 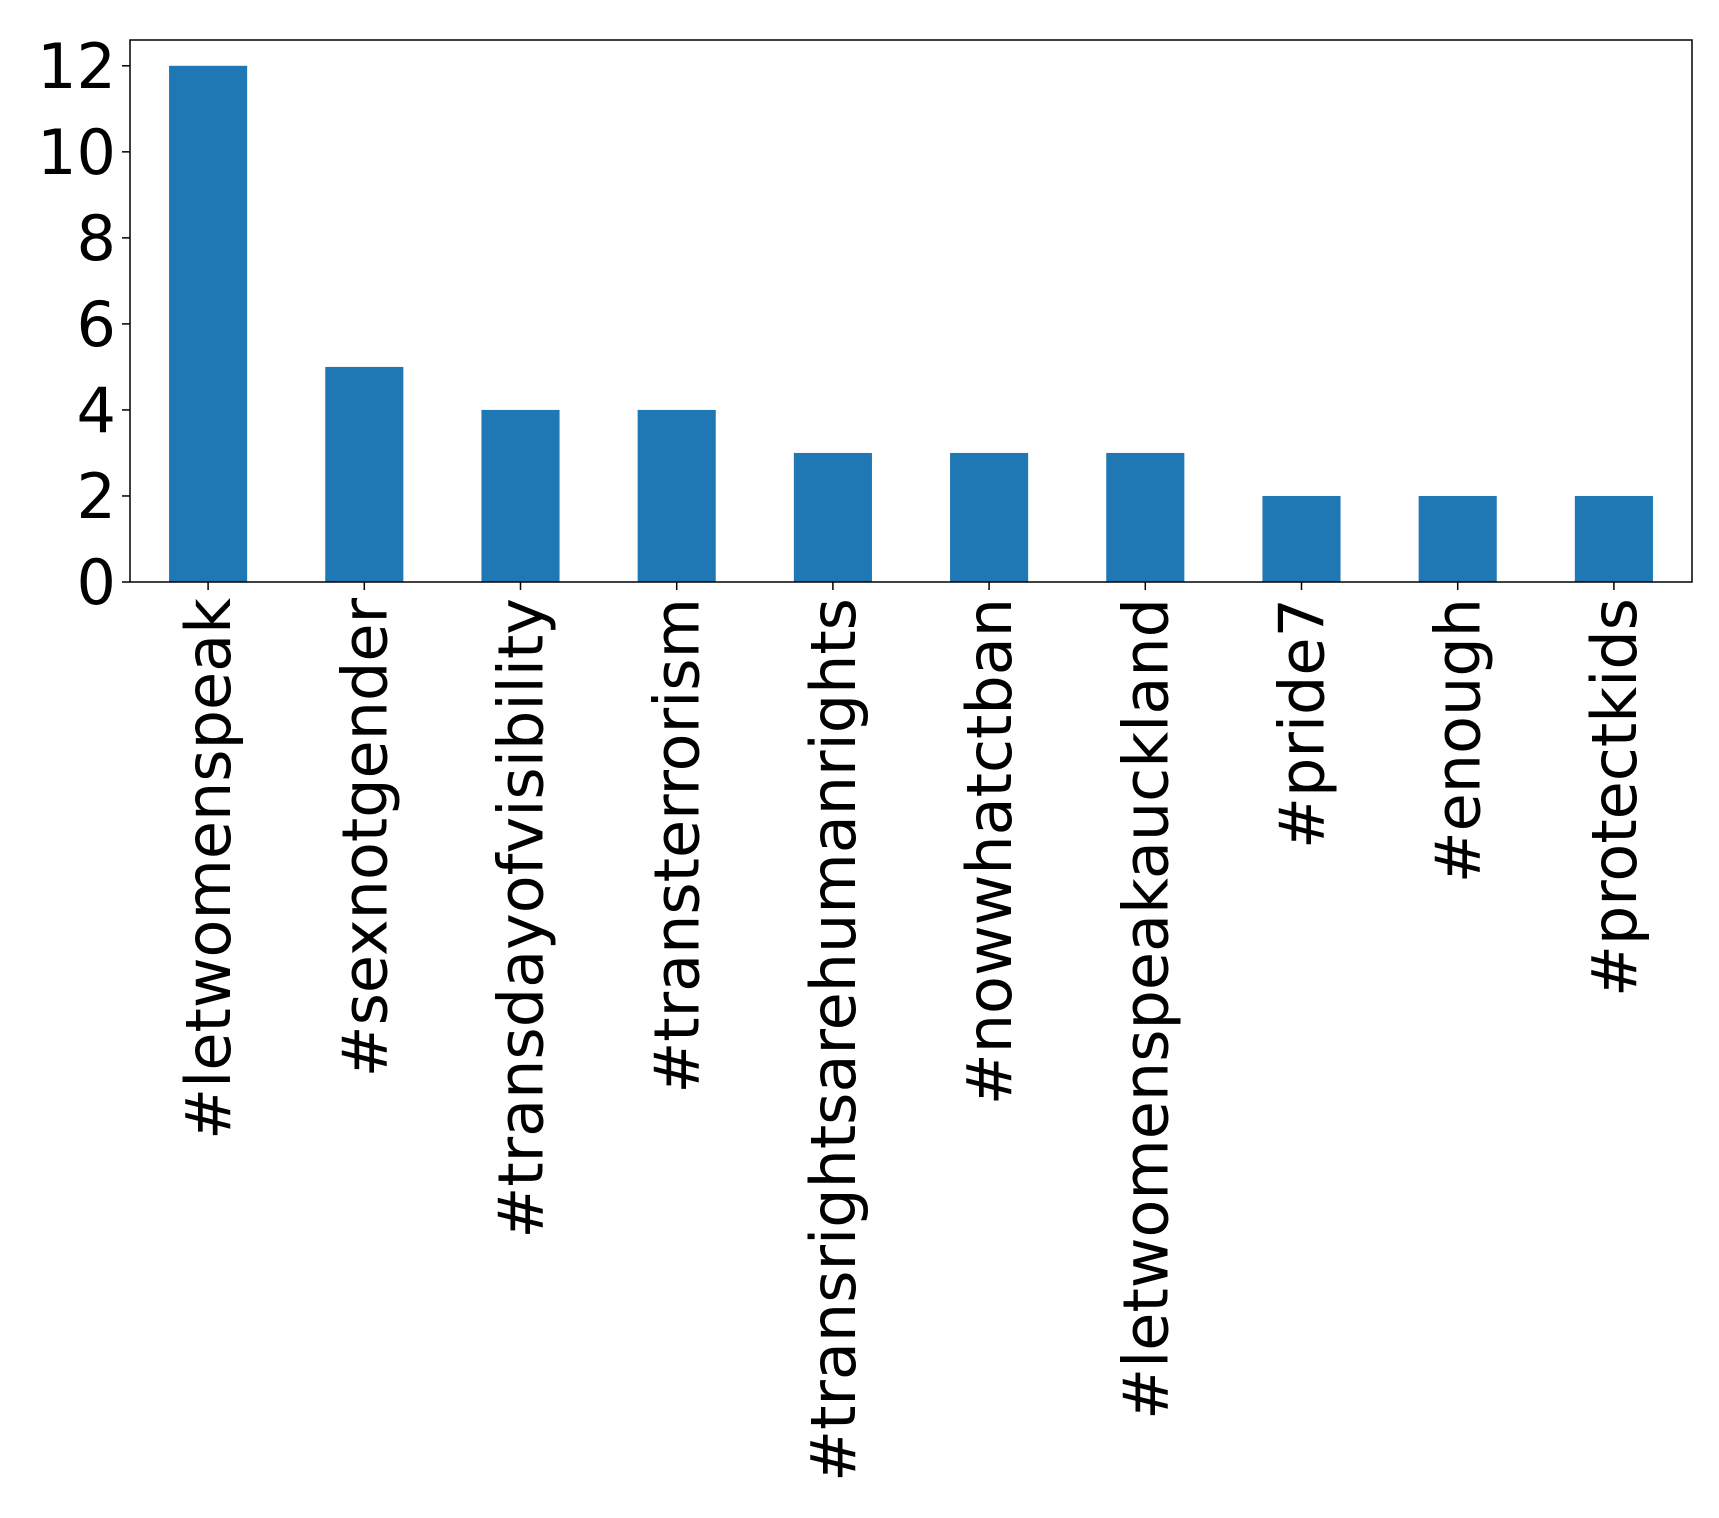 I want to click on x-tick-label-8: #enough, so click(x=1458, y=740).